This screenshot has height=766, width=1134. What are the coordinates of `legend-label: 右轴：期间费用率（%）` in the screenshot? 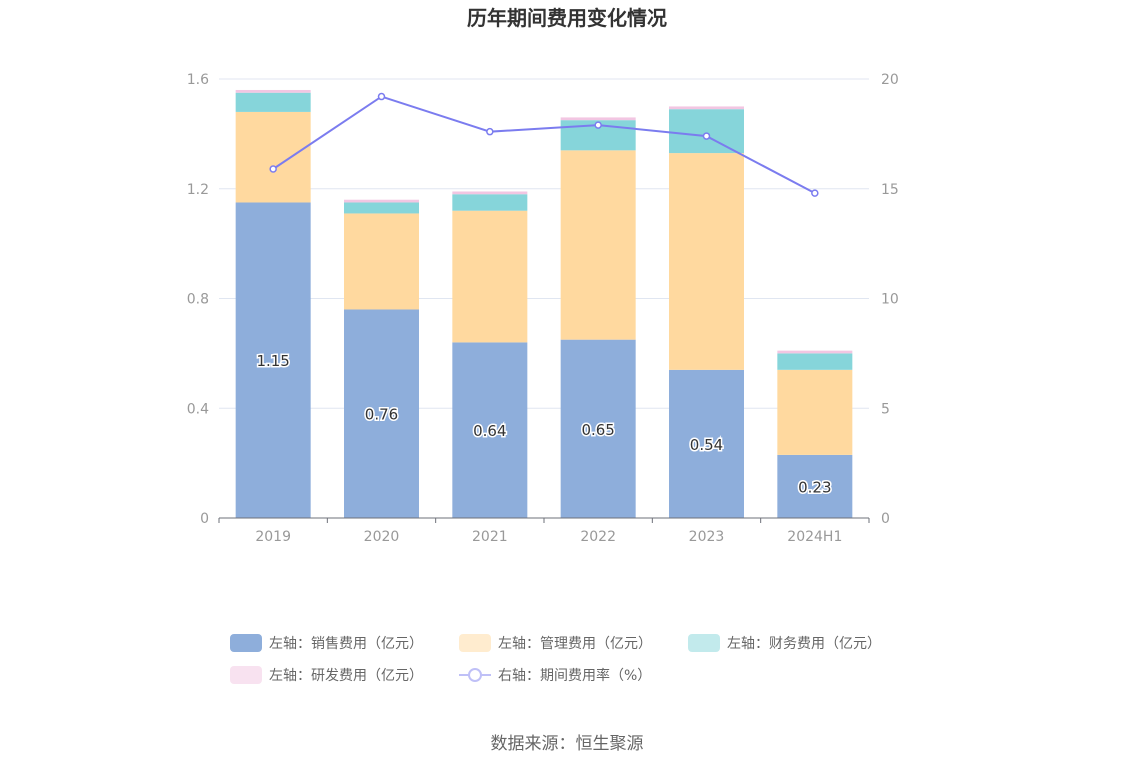 It's located at (574, 675).